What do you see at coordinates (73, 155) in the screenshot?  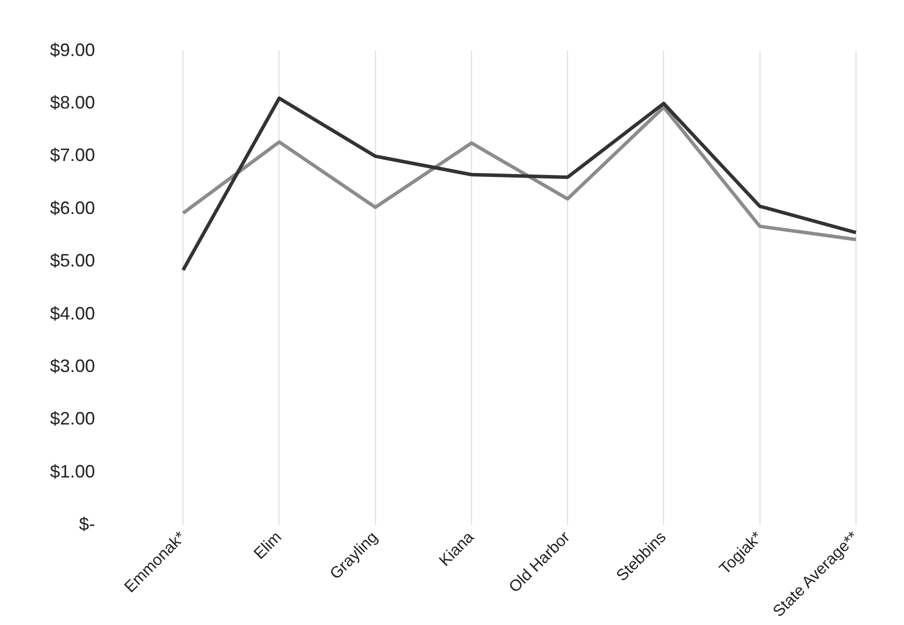 I see `y-tick-label: $7.00` at bounding box center [73, 155].